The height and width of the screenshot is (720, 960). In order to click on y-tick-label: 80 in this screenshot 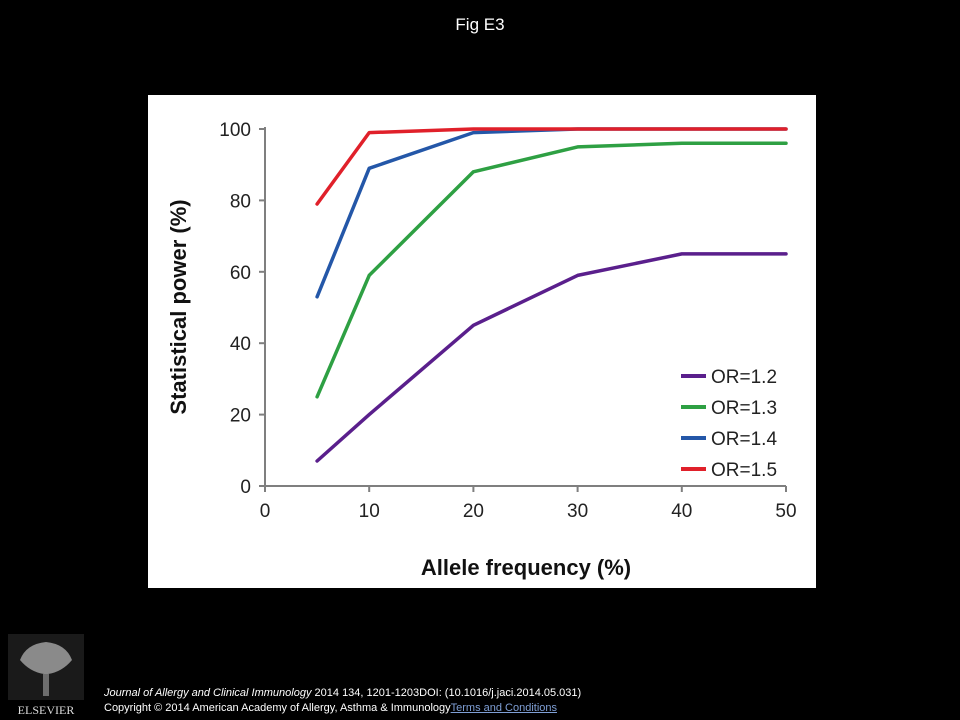, I will do `click(240, 201)`.